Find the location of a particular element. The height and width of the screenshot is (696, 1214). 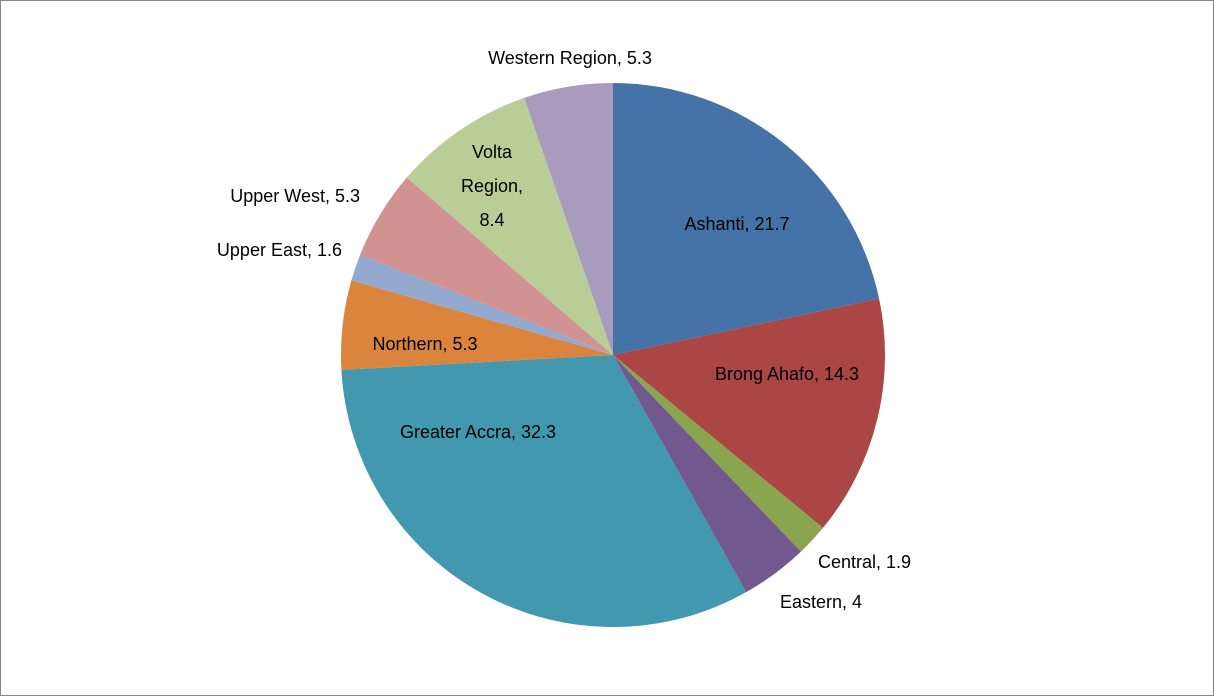

data-label: Volta Region, 8.4 is located at coordinates (492, 186).